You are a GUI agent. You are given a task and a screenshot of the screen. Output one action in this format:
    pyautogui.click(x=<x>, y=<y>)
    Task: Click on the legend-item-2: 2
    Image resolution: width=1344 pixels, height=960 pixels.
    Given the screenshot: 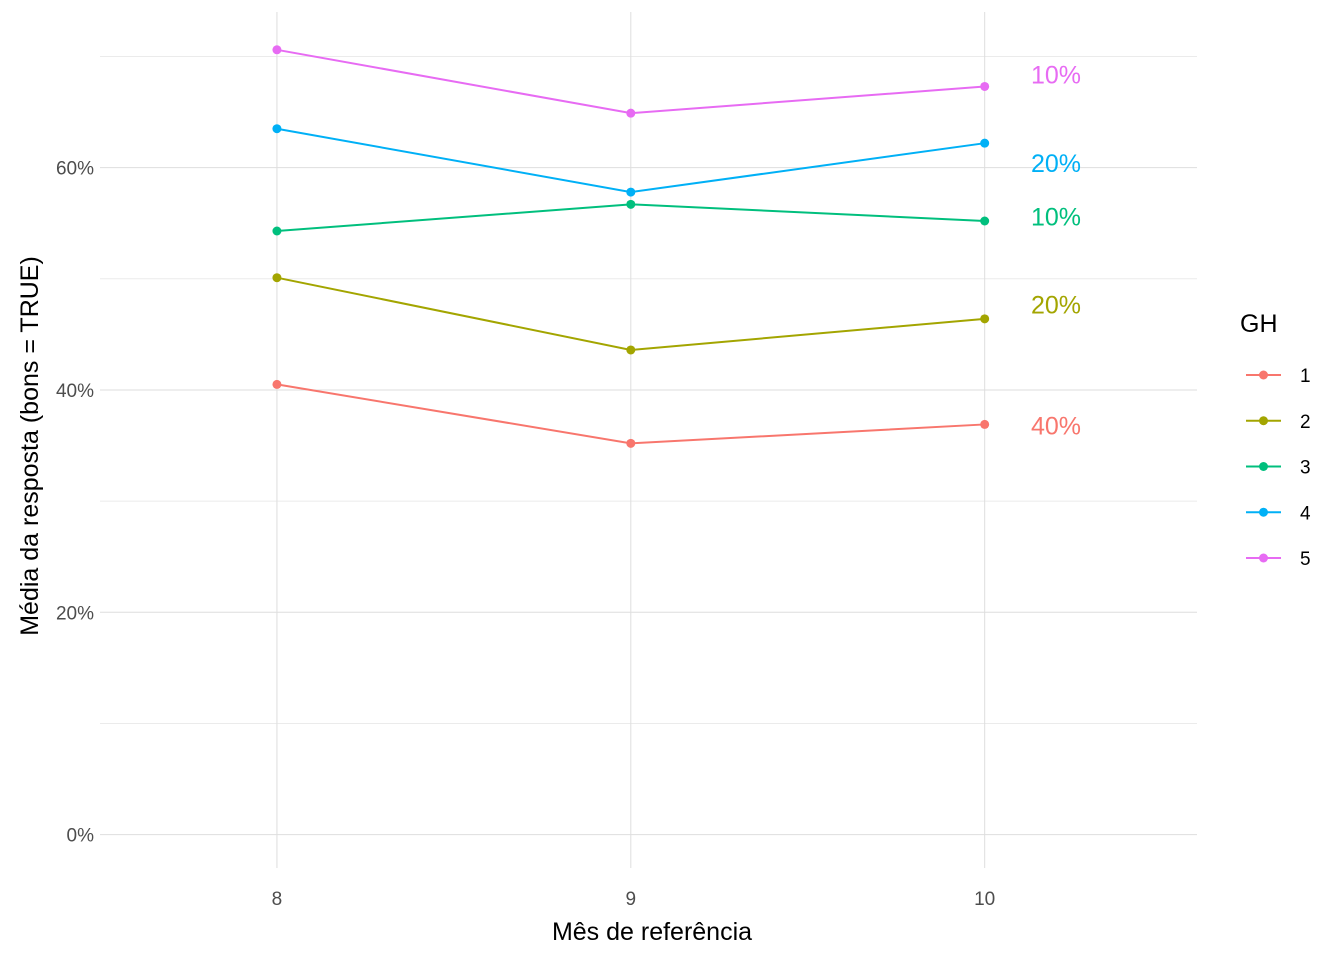 What is the action you would take?
    pyautogui.click(x=1278, y=422)
    